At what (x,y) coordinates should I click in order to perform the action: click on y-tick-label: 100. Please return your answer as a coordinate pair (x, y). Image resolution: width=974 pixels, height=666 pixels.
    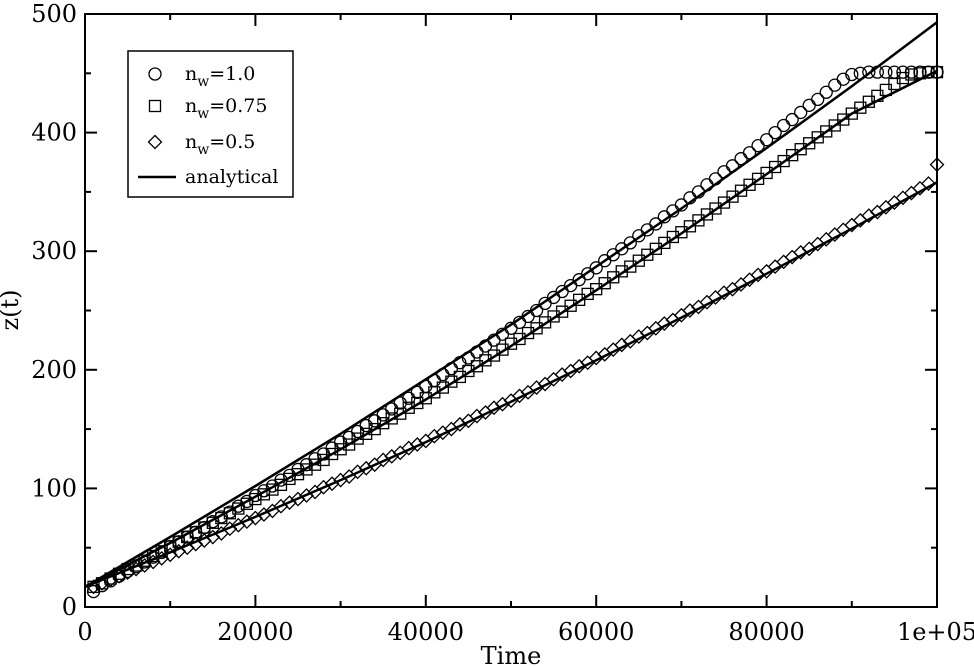
    Looking at the image, I should click on (54, 488).